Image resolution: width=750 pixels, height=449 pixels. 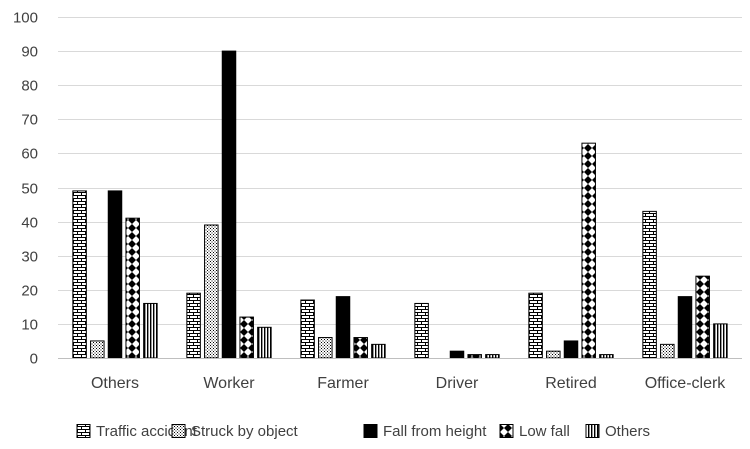 What do you see at coordinates (25, 18) in the screenshot?
I see `y-tick-label: 100` at bounding box center [25, 18].